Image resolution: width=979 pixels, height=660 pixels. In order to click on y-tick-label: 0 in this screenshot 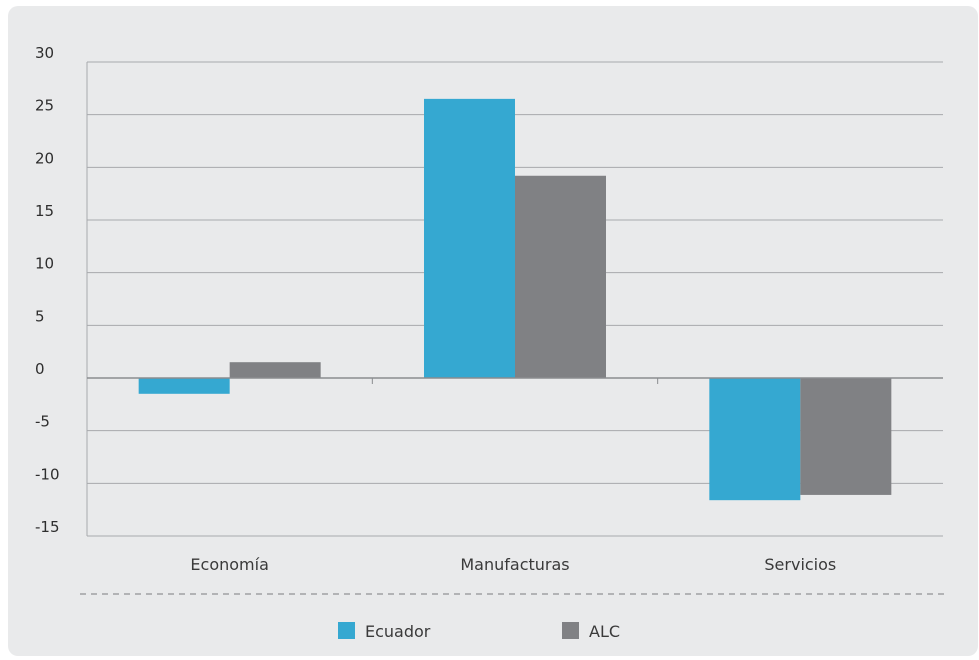, I will do `click(40, 369)`.